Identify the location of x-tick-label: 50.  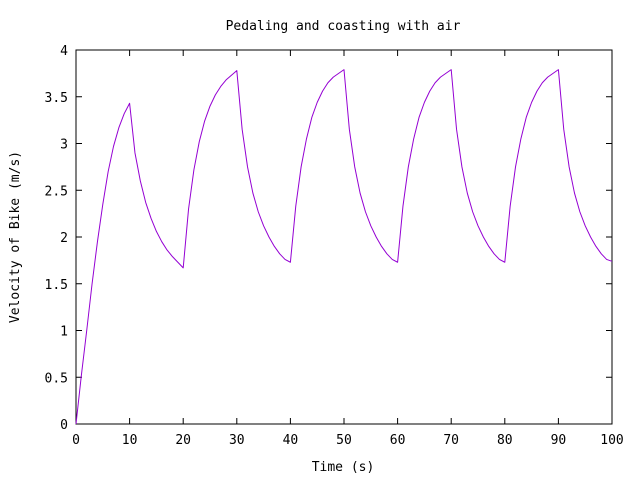
(344, 440).